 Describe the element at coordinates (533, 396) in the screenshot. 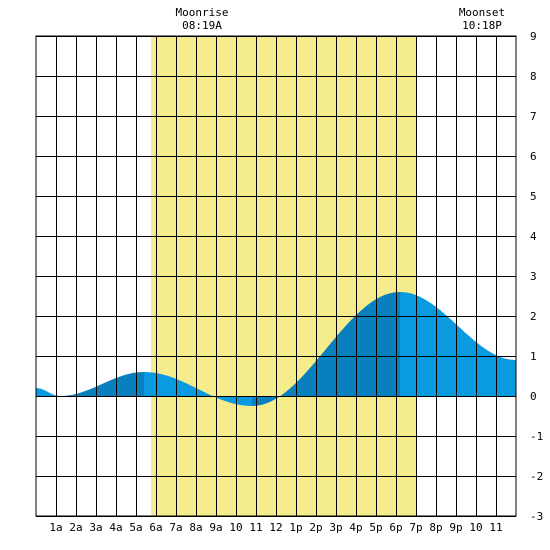

I see `y-tick-label: 0` at that location.